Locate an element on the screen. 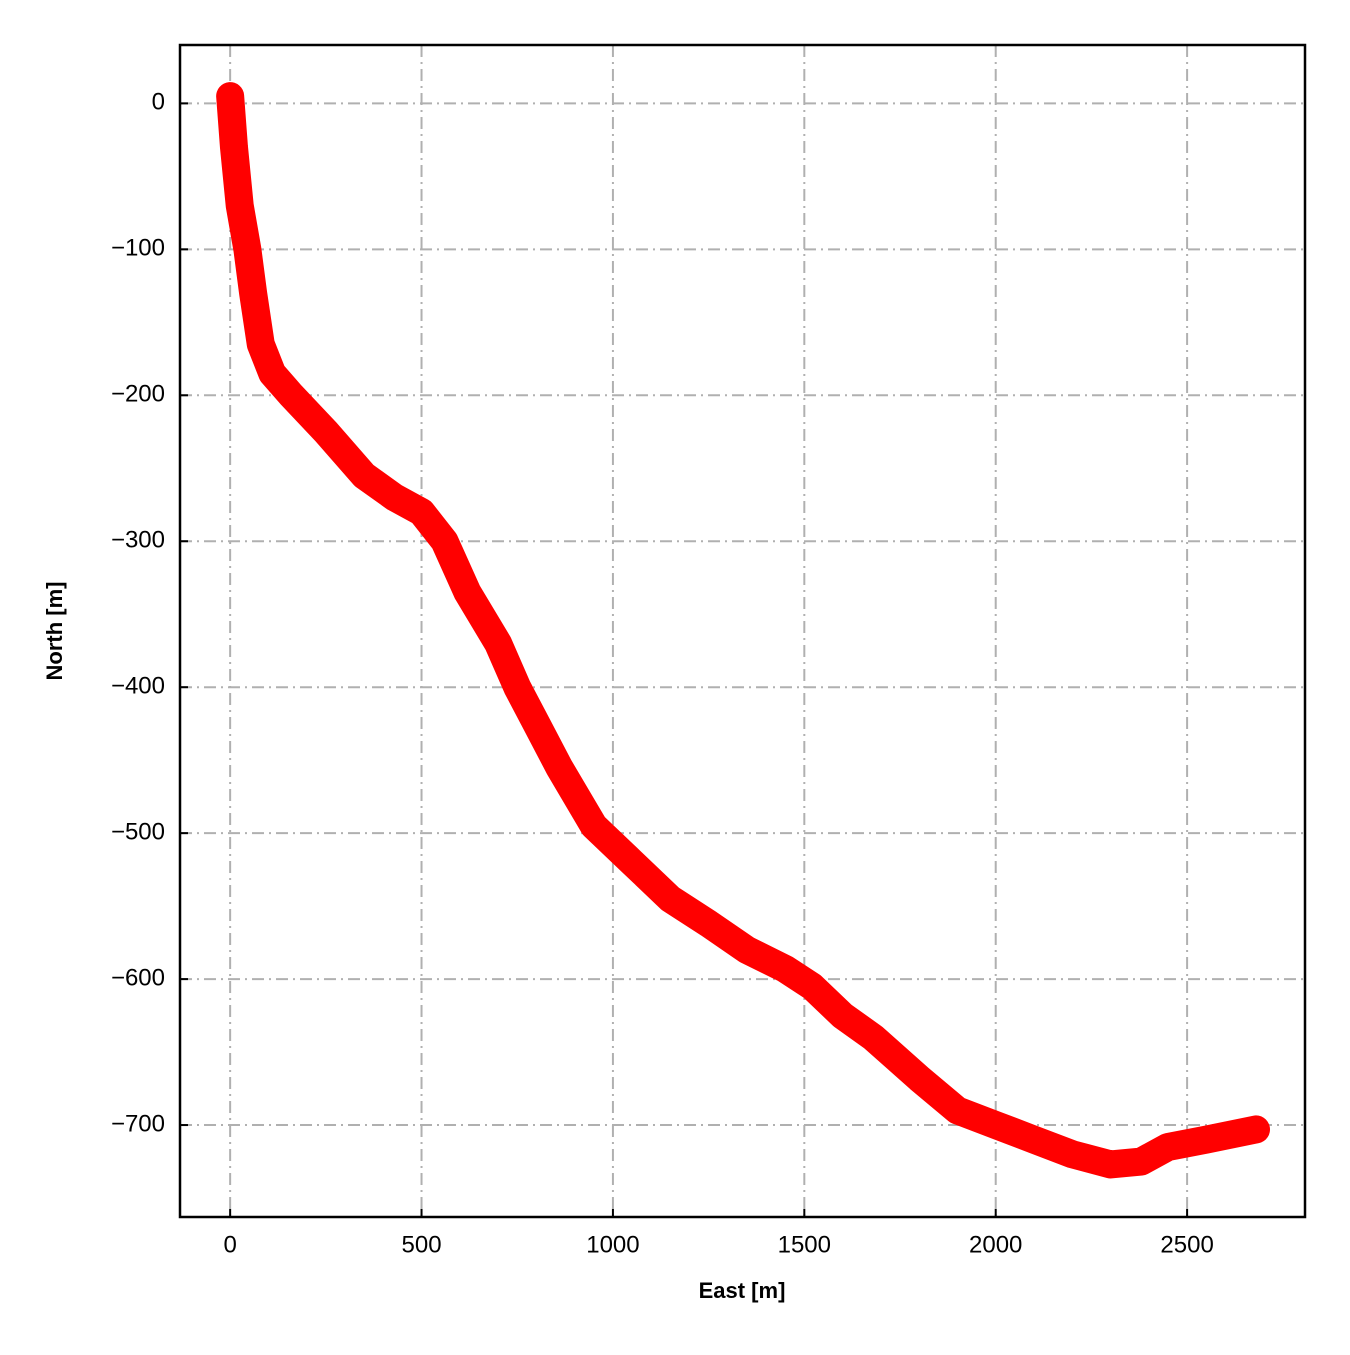  x-tick-label: 2000 is located at coordinates (995, 1244).